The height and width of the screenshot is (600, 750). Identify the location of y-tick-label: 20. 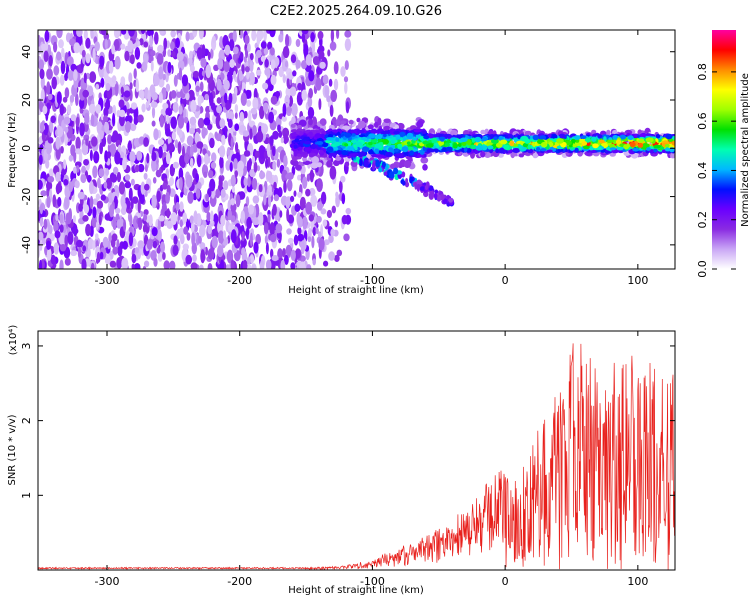
(26, 100).